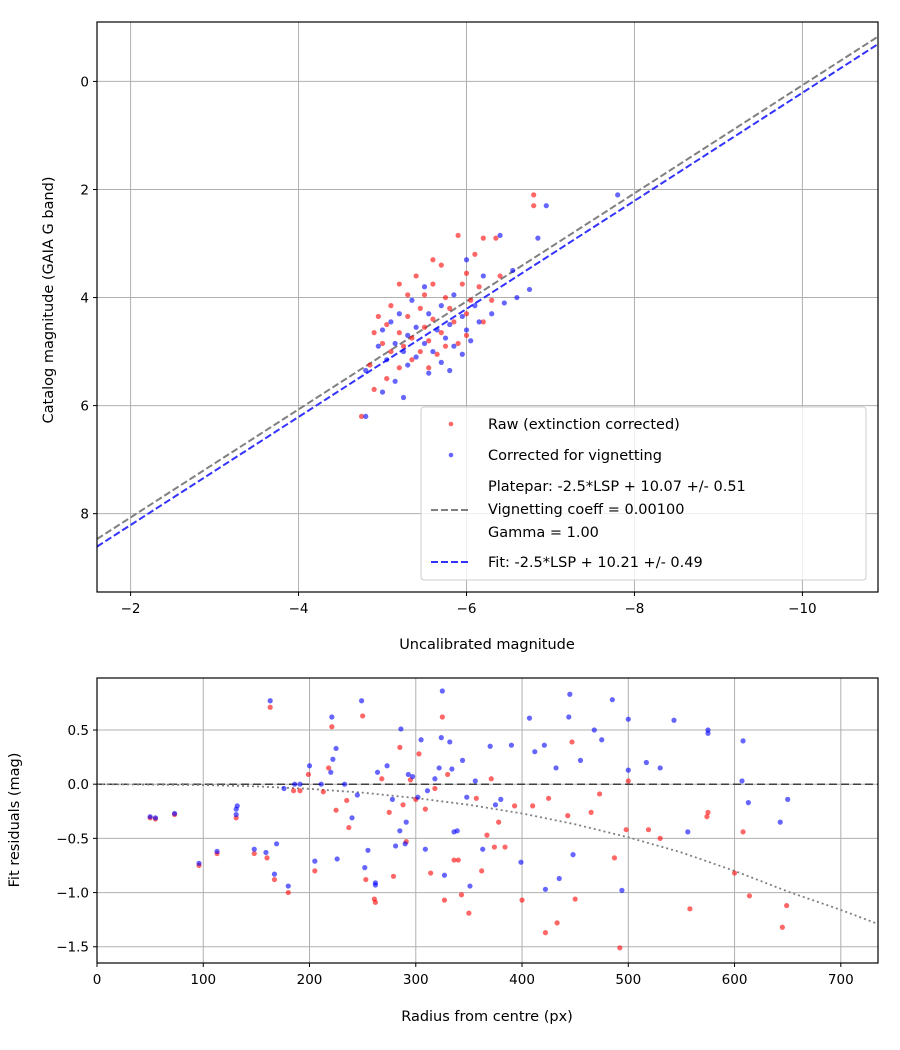 The width and height of the screenshot is (900, 1050). I want to click on top-x-tick-label: −8, so click(635, 609).